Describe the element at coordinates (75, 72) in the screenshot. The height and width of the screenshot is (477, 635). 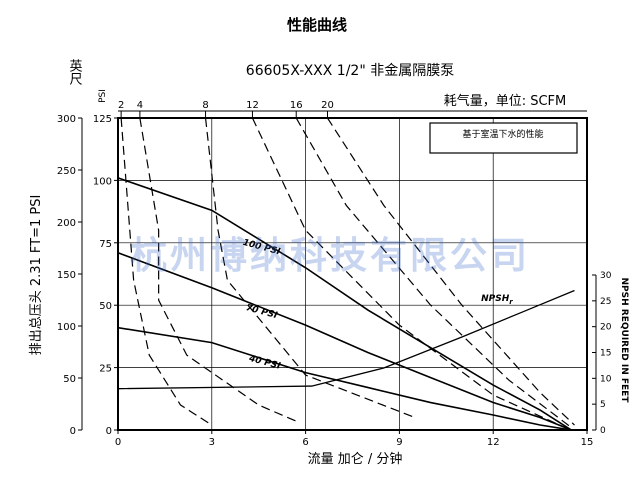
I see `feet-axis-label: 英尺` at that location.